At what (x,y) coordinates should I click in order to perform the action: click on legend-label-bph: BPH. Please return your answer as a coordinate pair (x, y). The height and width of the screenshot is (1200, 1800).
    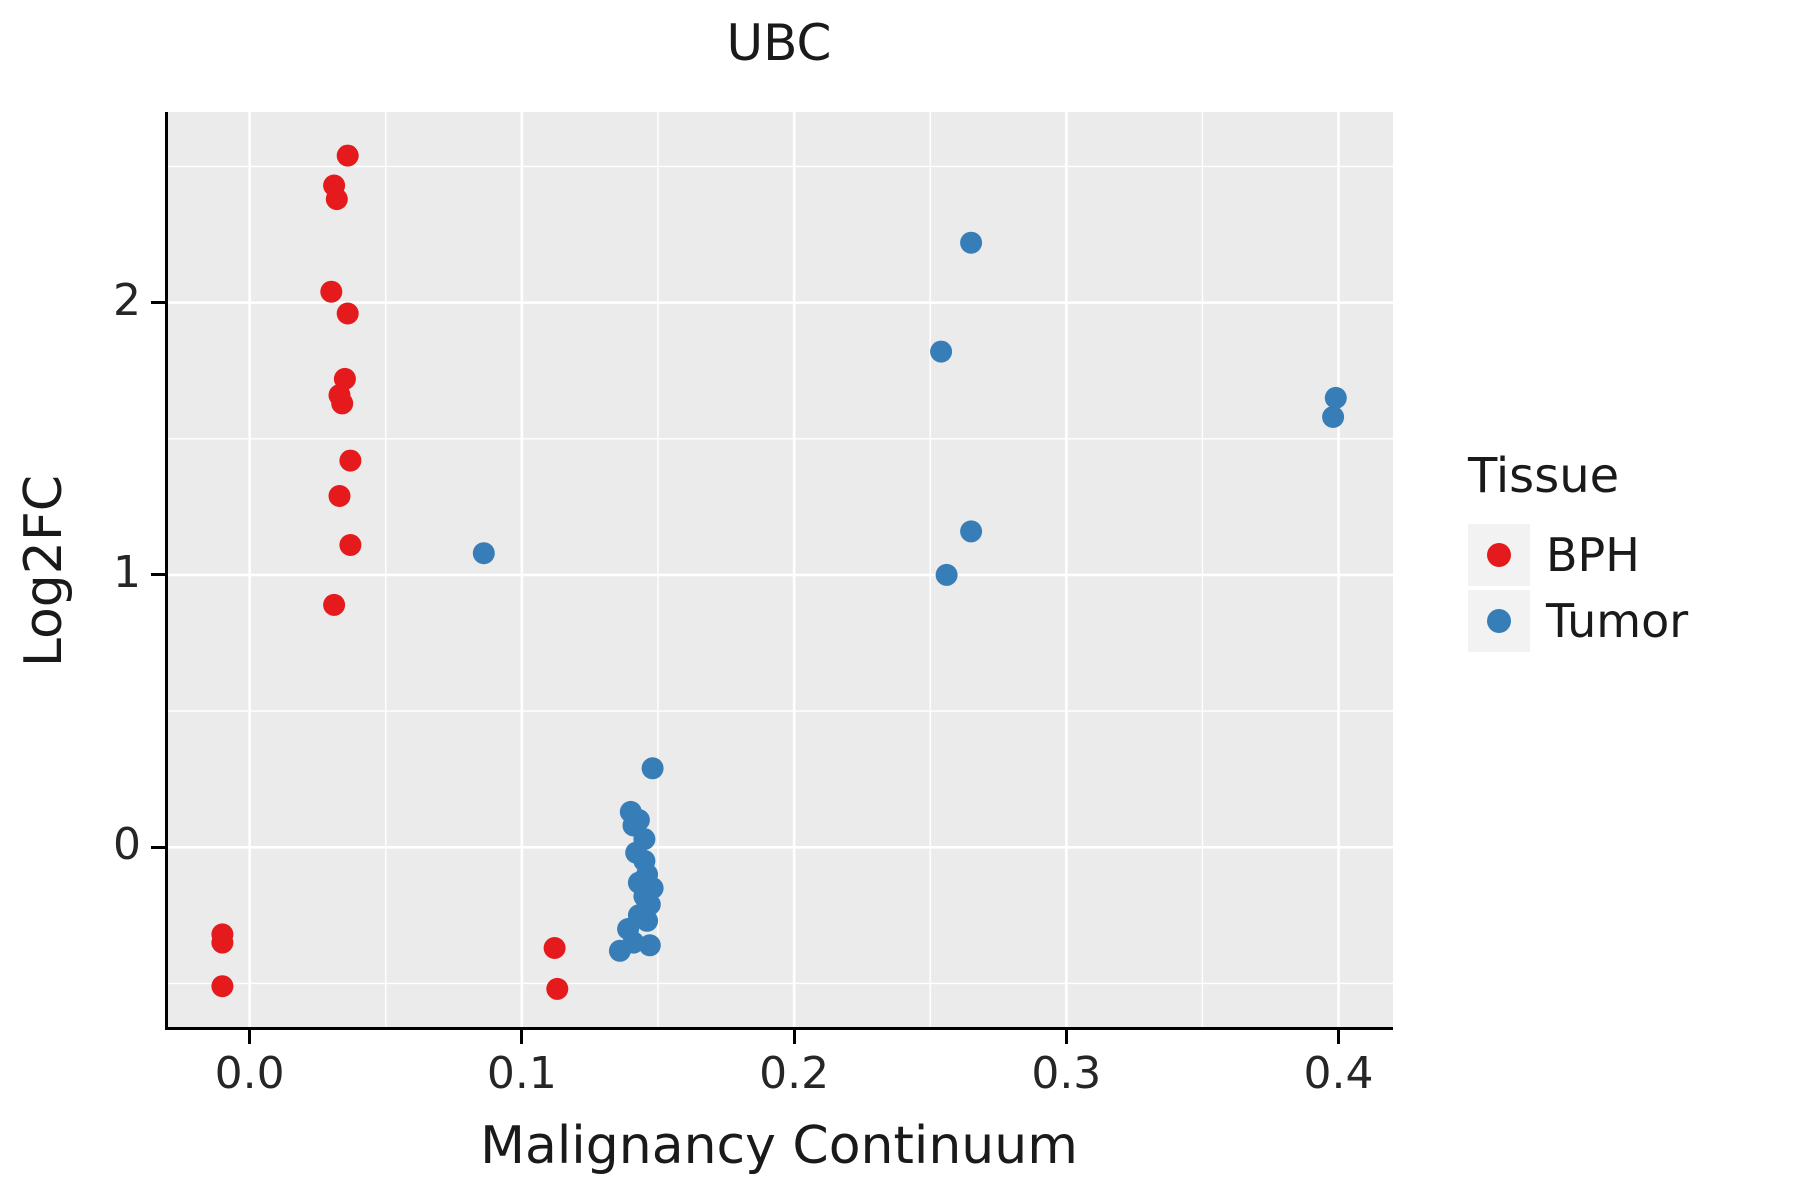
    Looking at the image, I should click on (1593, 555).